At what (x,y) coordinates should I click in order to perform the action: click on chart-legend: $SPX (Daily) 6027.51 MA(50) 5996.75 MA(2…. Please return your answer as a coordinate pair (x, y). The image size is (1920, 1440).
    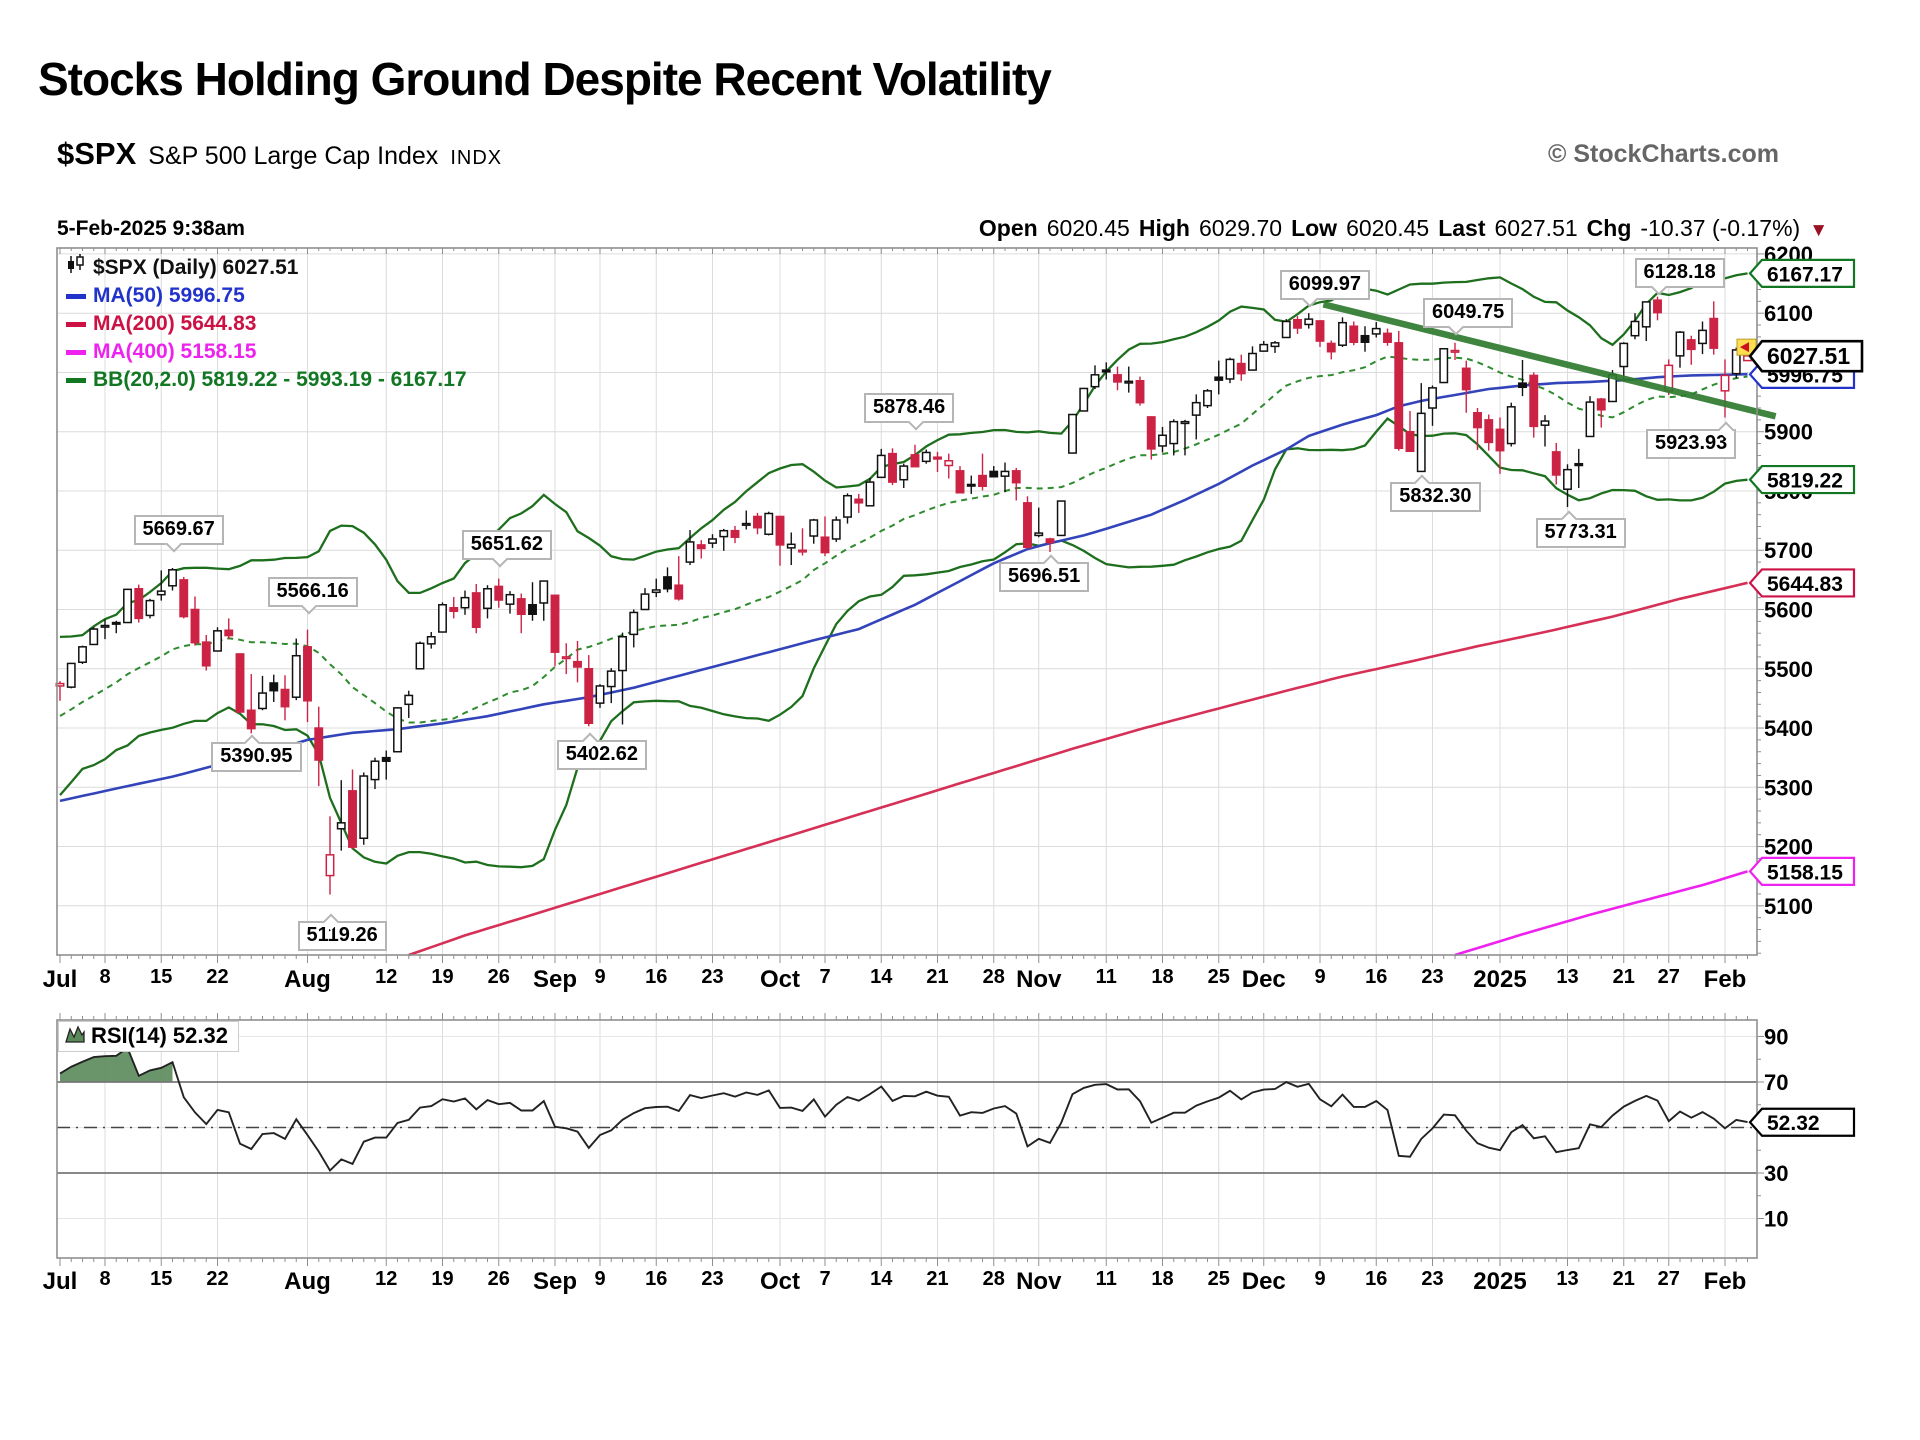
    Looking at the image, I should click on (266, 324).